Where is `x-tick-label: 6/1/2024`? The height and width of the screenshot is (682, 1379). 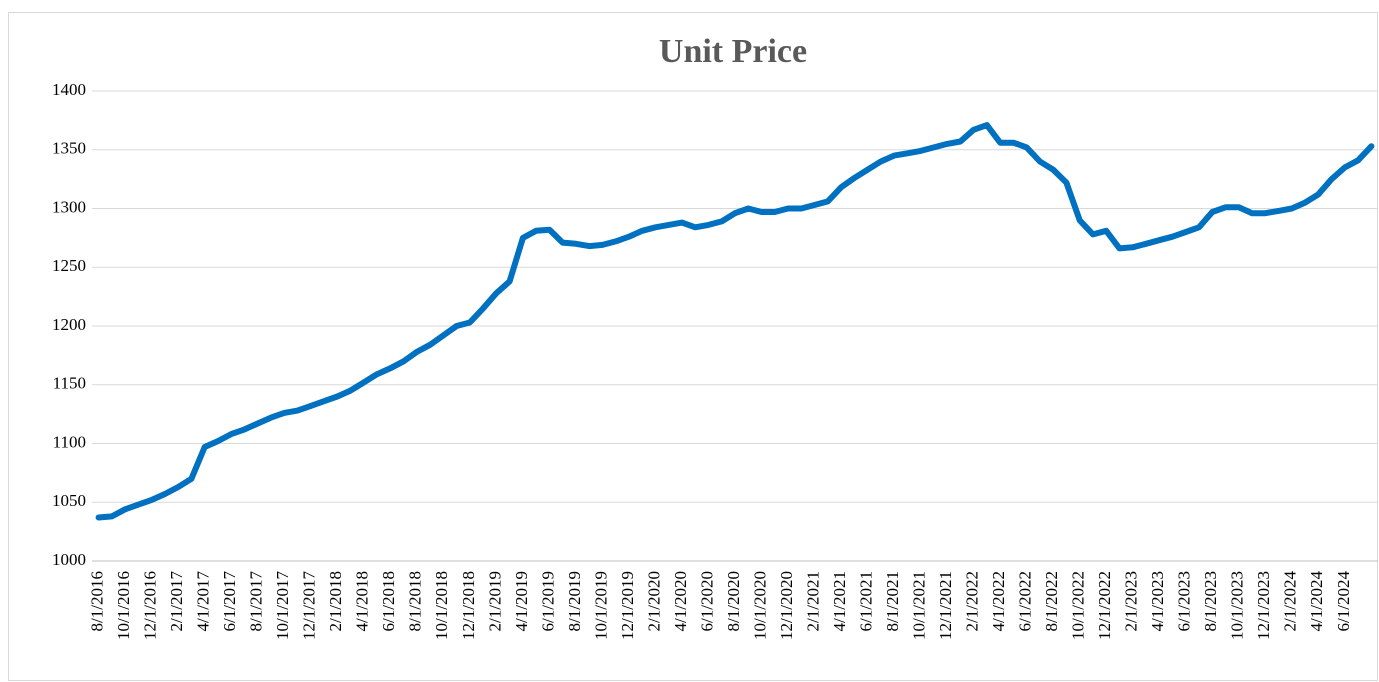 x-tick-label: 6/1/2024 is located at coordinates (1343, 601).